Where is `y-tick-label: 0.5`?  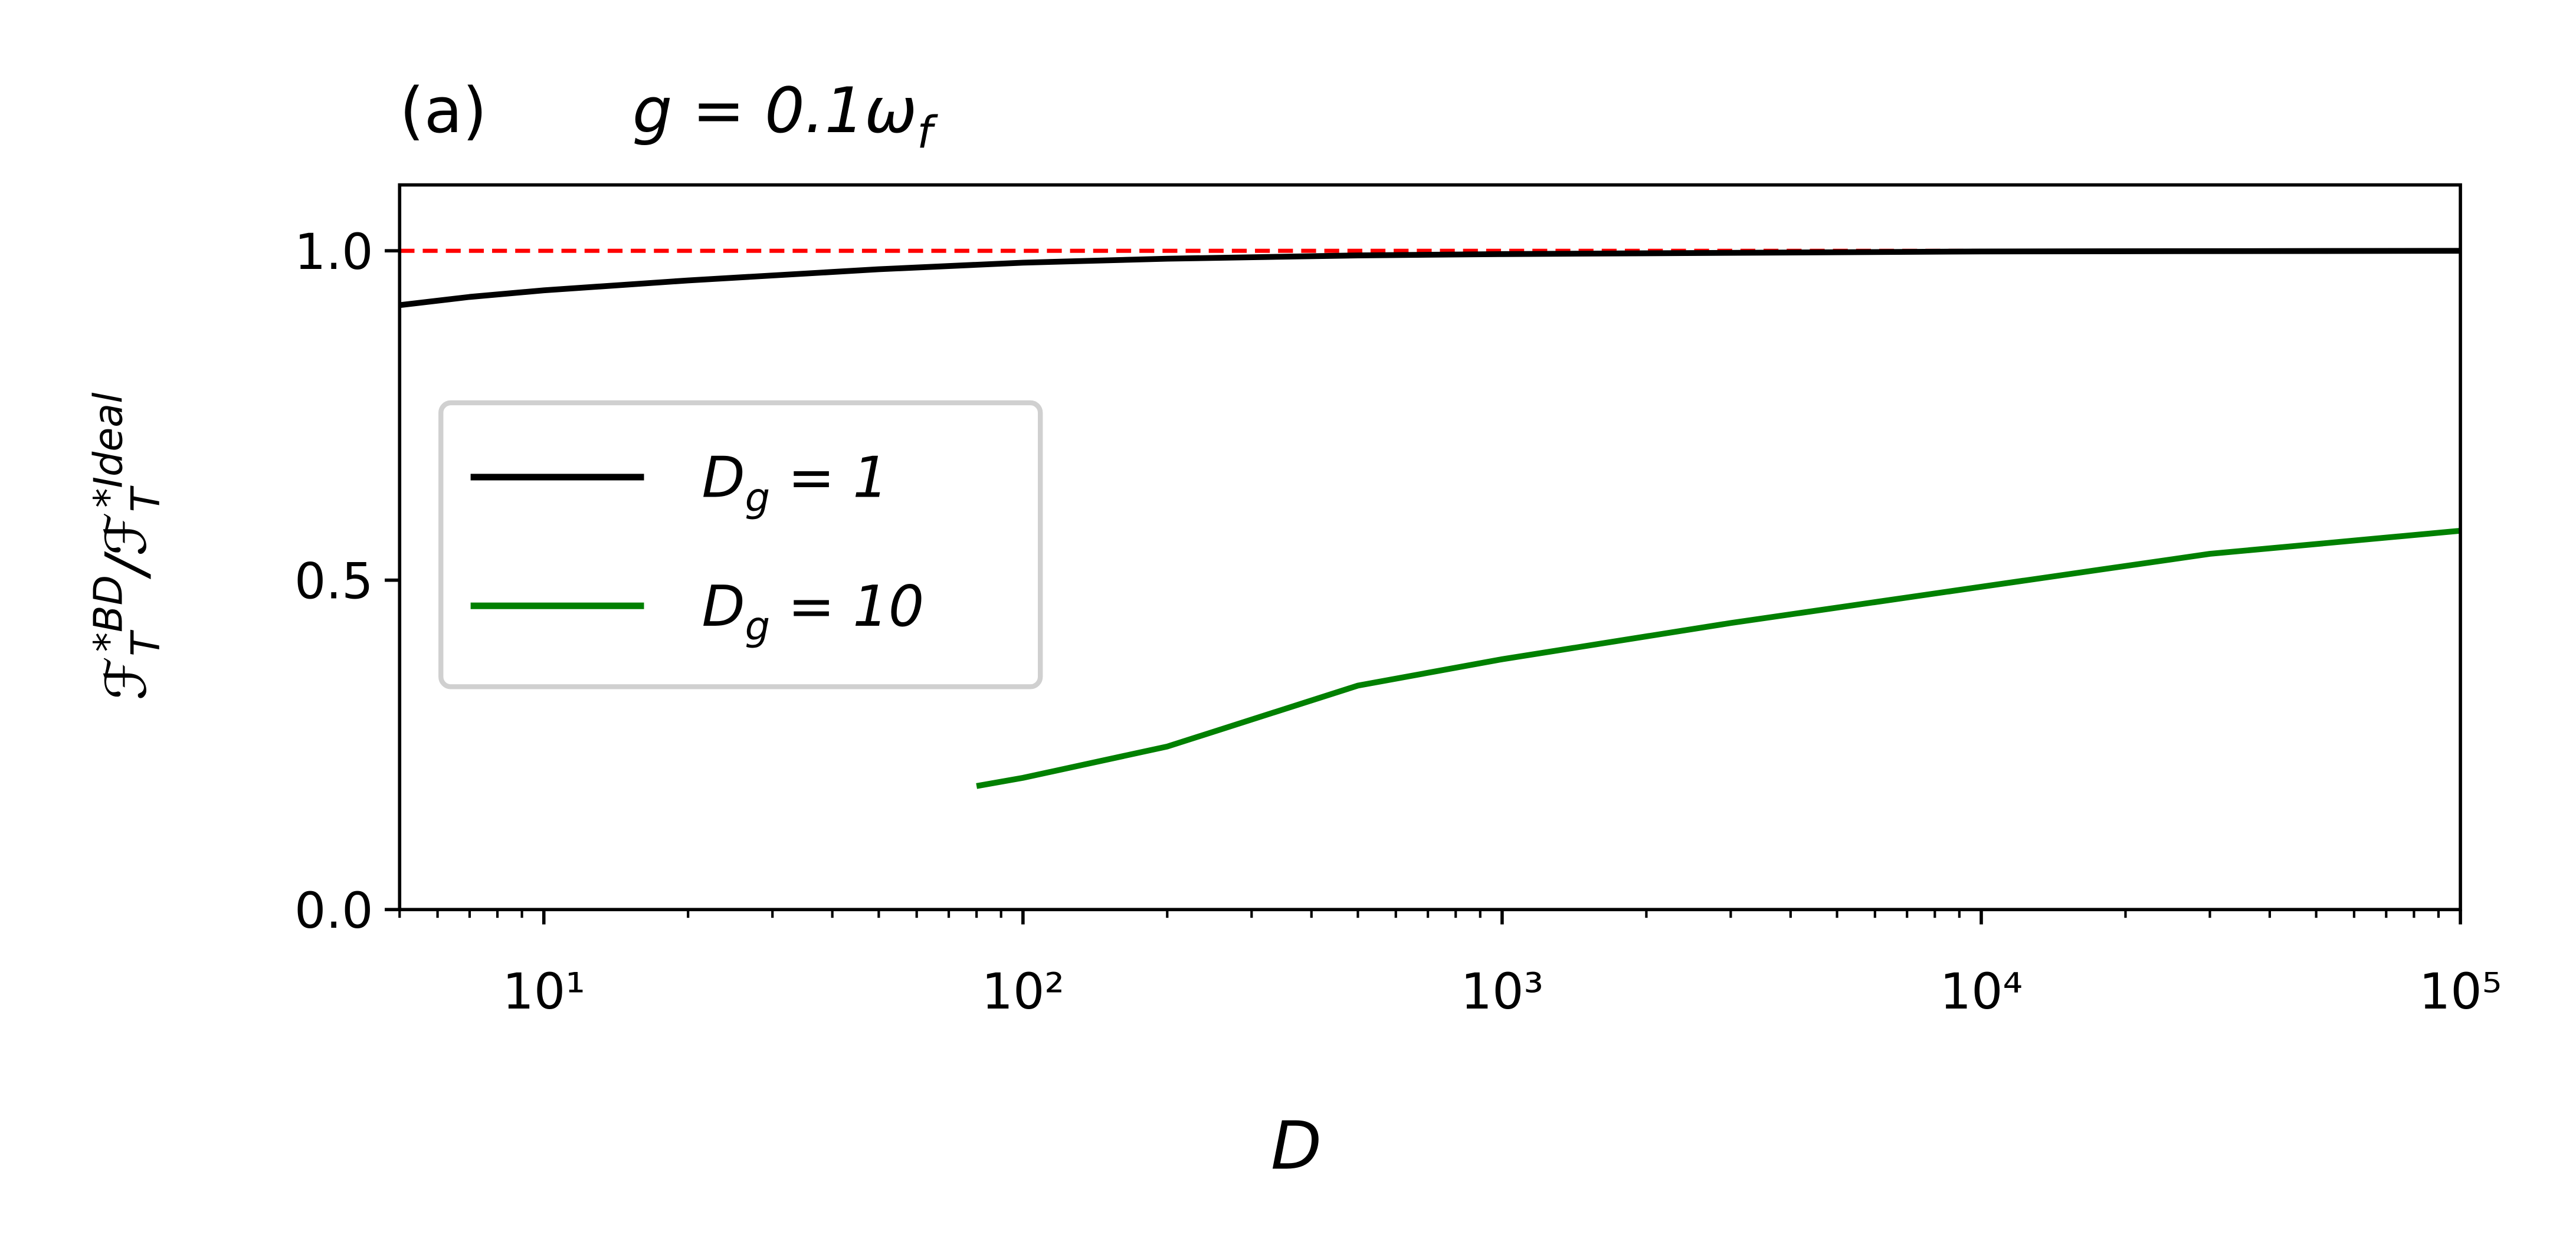 y-tick-label: 0.5 is located at coordinates (333, 581).